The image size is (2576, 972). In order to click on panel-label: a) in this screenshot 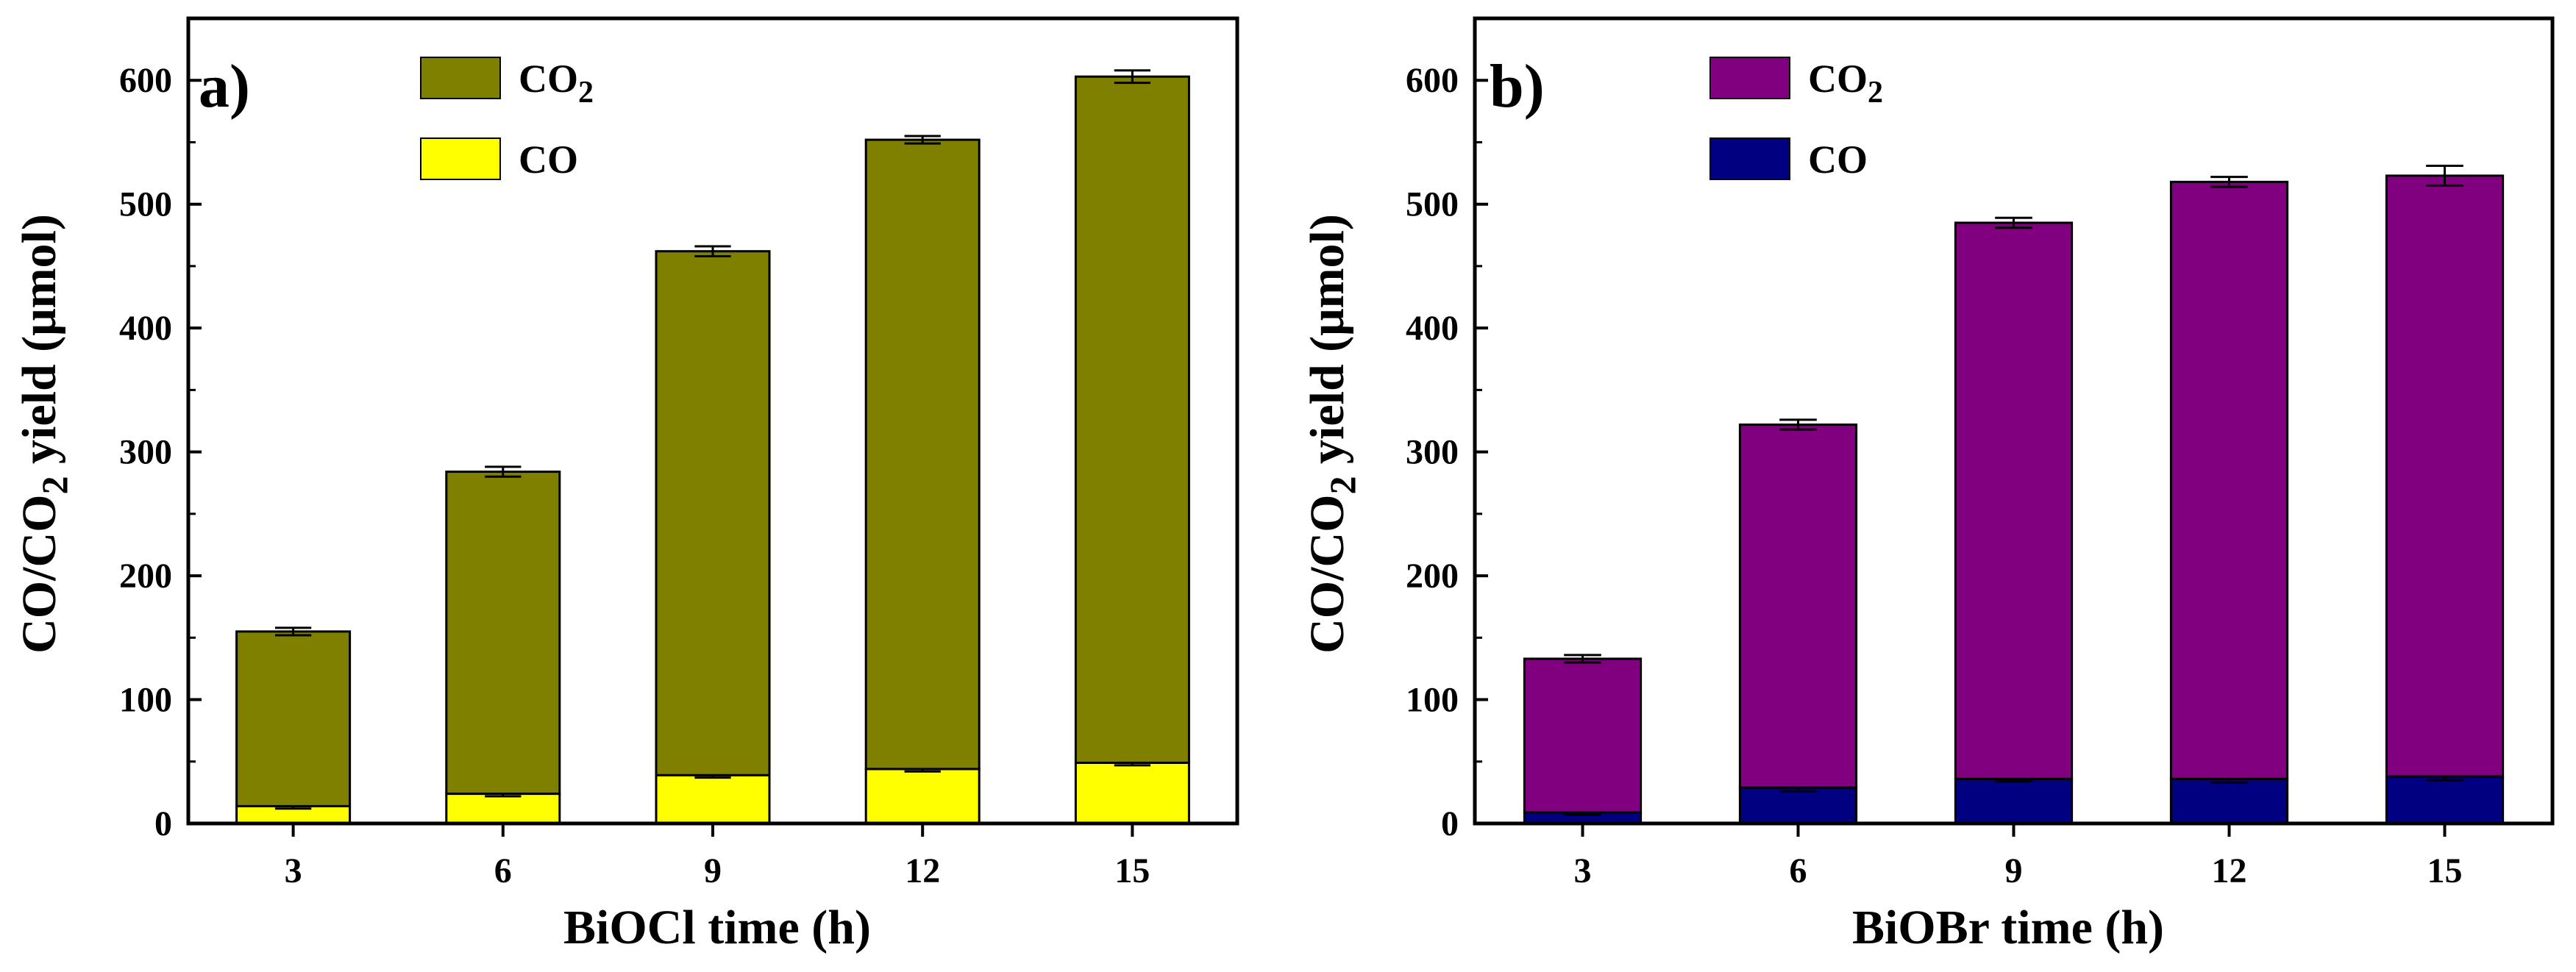, I will do `click(224, 86)`.